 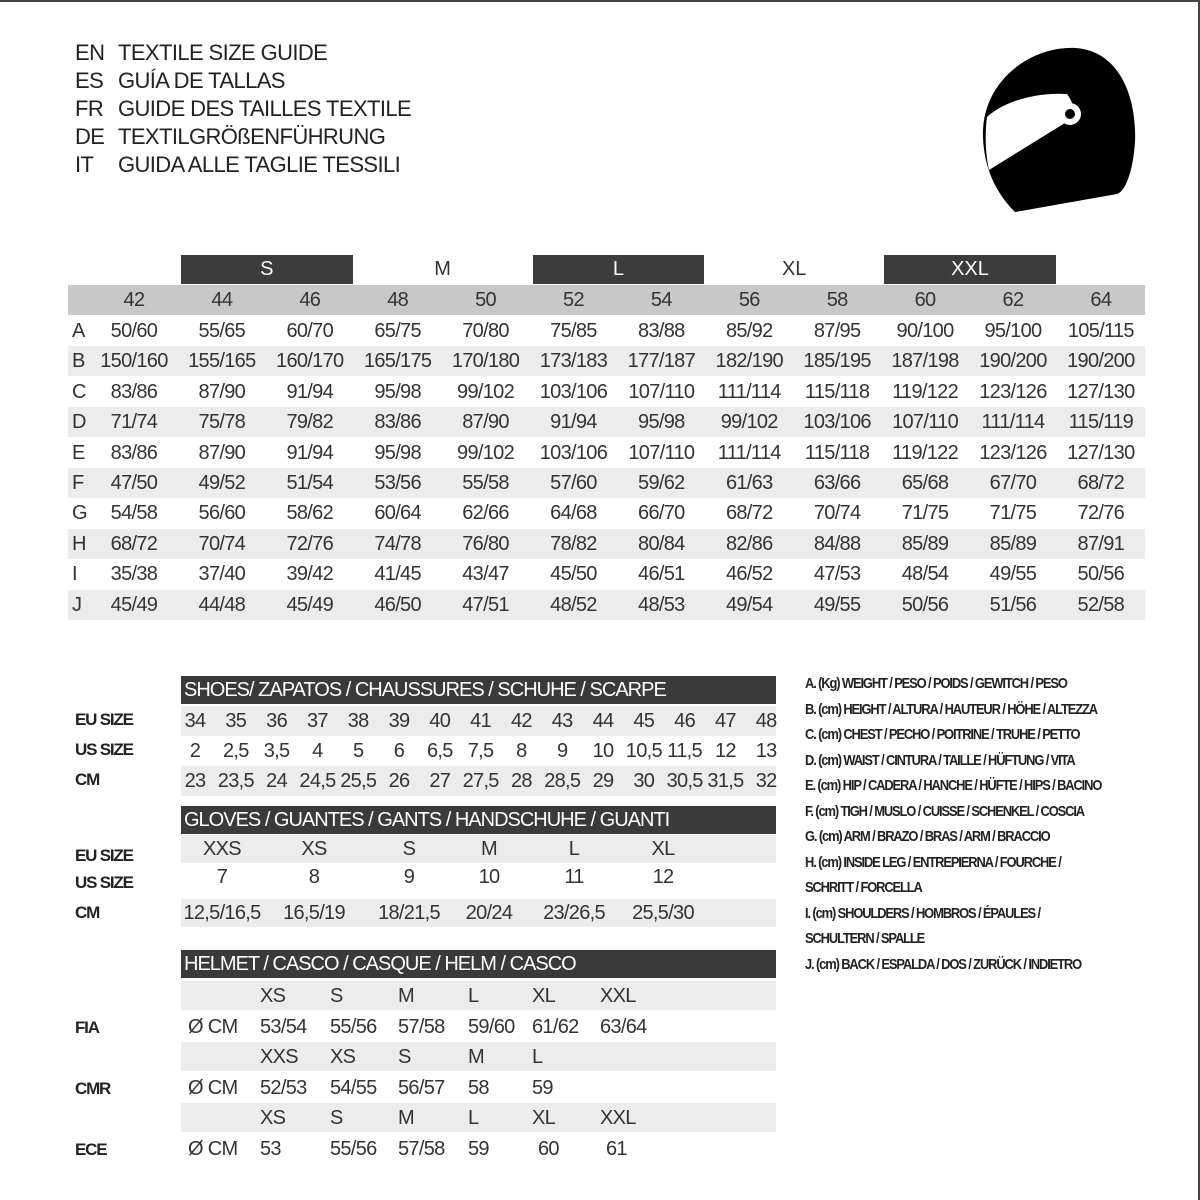 I want to click on glove-size-cell: XL, so click(x=663, y=849).